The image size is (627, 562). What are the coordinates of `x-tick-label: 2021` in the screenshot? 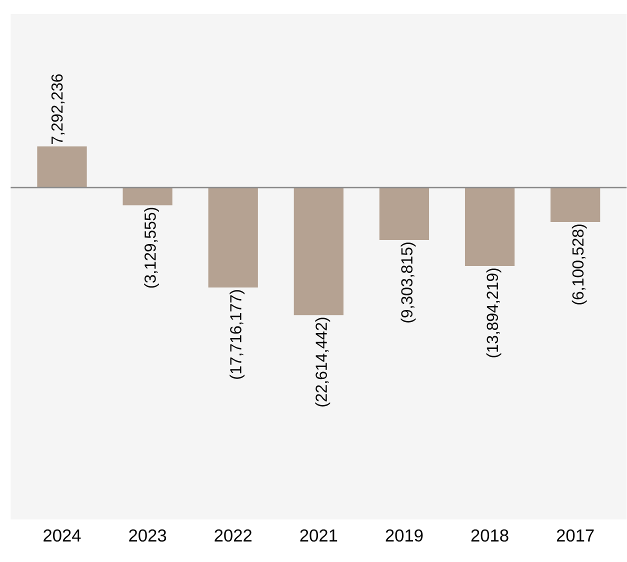 It's located at (319, 535).